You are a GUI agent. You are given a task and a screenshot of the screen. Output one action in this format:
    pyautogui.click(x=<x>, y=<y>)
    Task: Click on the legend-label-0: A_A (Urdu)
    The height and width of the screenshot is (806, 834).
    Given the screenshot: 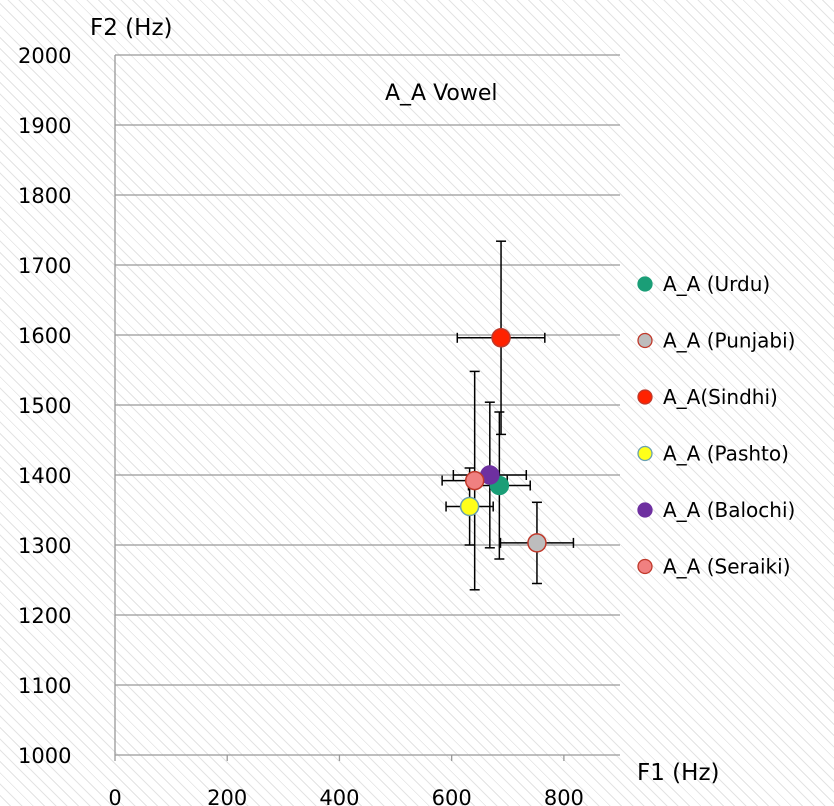 What is the action you would take?
    pyautogui.click(x=716, y=284)
    